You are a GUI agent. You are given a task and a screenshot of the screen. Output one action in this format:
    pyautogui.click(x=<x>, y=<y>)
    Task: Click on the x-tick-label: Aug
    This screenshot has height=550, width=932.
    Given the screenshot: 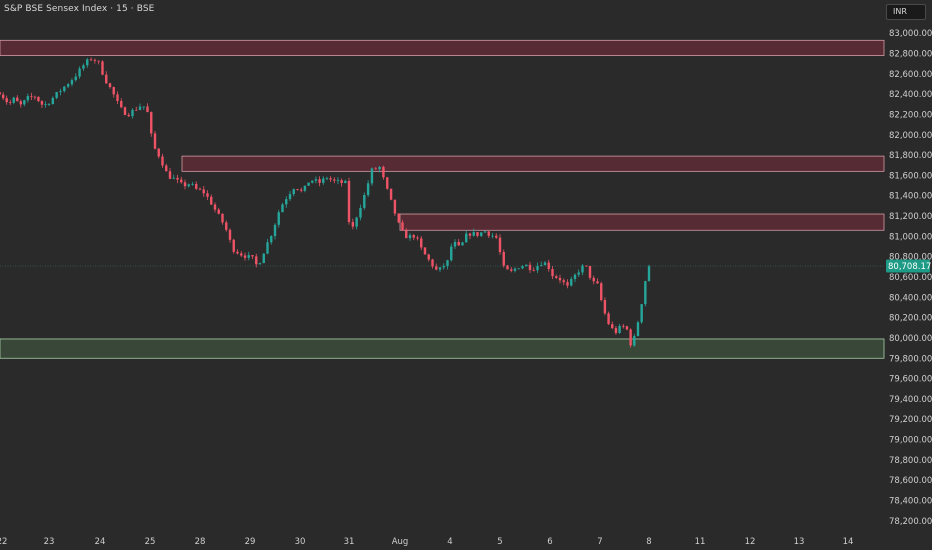 What is the action you would take?
    pyautogui.click(x=400, y=542)
    